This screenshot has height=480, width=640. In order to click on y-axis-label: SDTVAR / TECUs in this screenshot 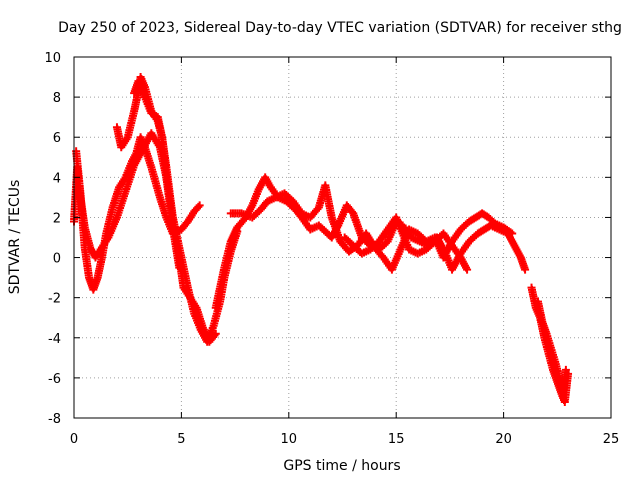, I will do `click(15, 237)`.